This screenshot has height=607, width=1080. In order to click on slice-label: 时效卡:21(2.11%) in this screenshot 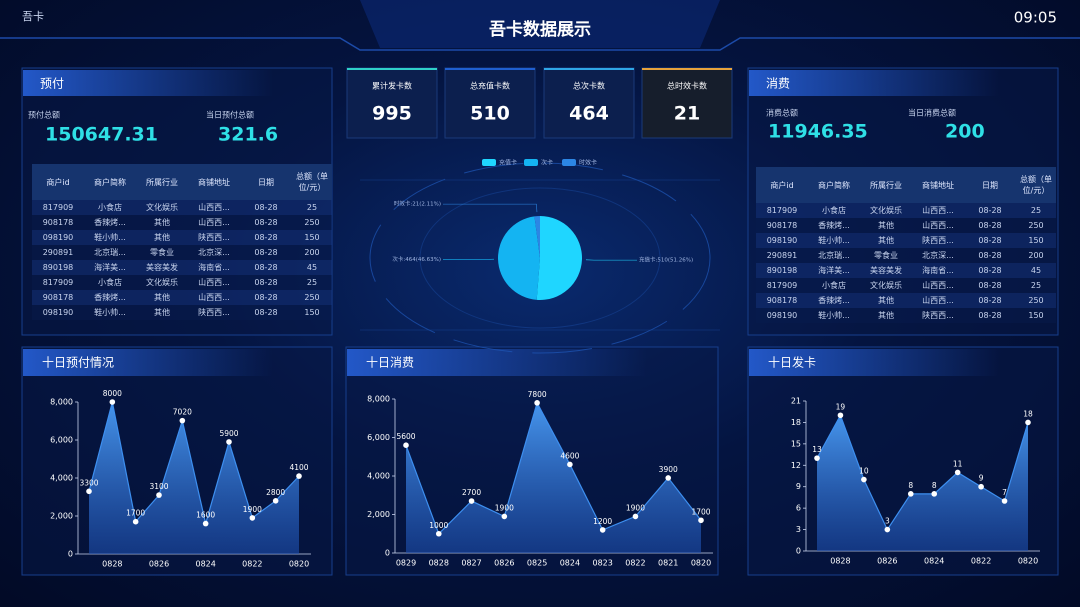, I will do `click(417, 204)`.